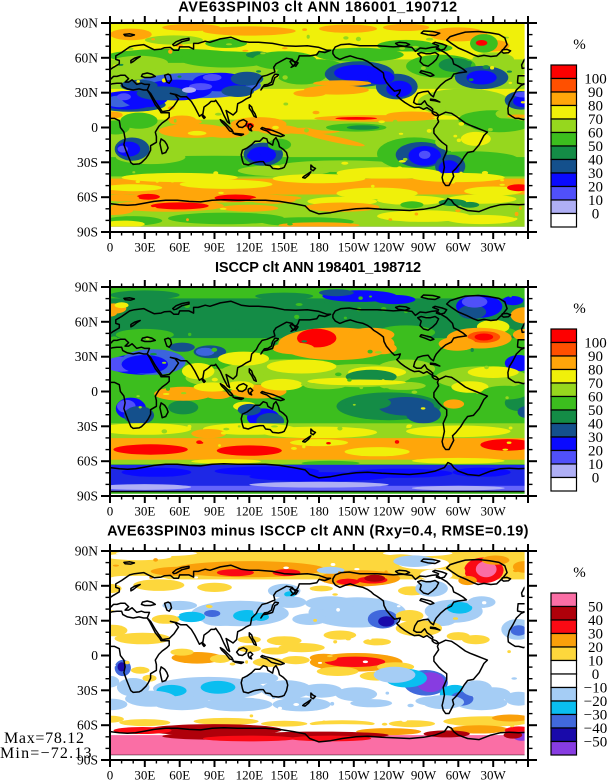 The image size is (610, 782). What do you see at coordinates (595, 702) in the screenshot?
I see `svg-text: −20` at bounding box center [595, 702].